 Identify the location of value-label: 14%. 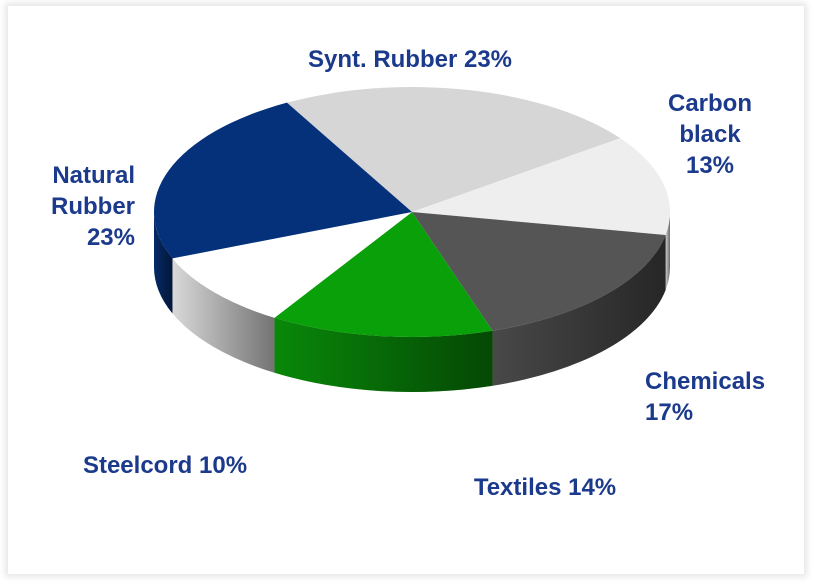
(592, 487).